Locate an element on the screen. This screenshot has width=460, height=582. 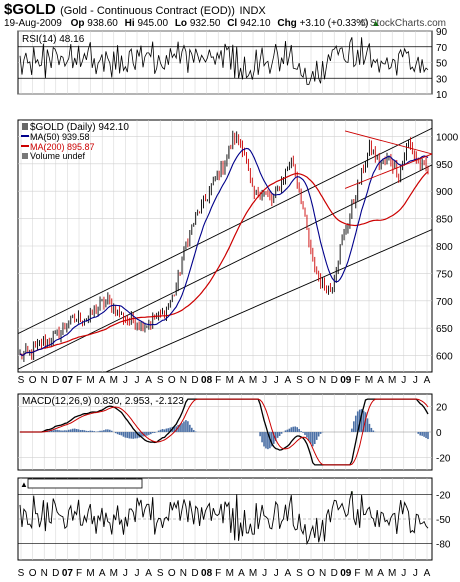
rsi-y-tick-label: 10 is located at coordinates (442, 95).